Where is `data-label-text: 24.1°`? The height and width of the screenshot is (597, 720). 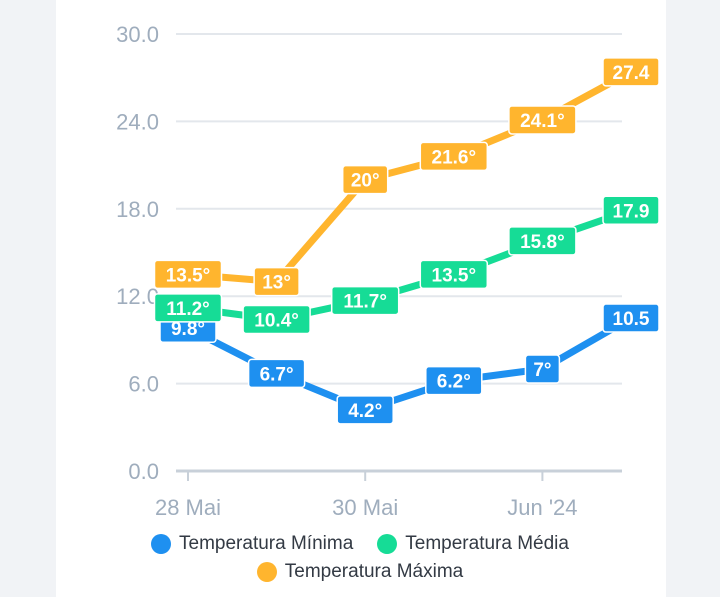 data-label-text: 24.1° is located at coordinates (542, 121).